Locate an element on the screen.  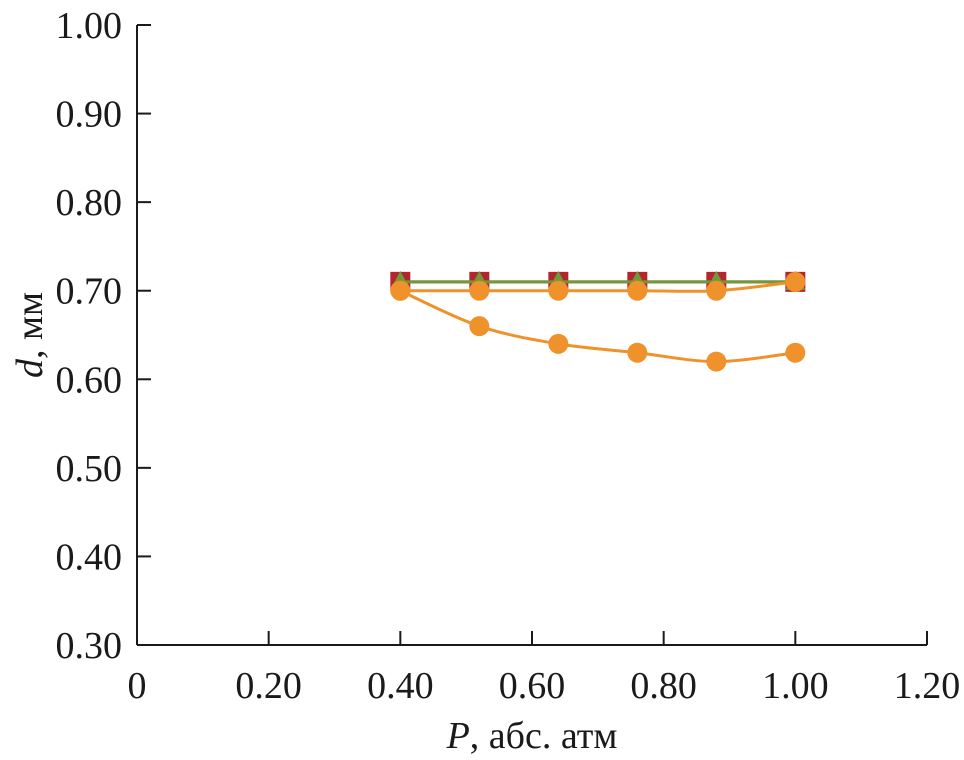
x-axis-title: P, абс. атм is located at coordinates (532, 736).